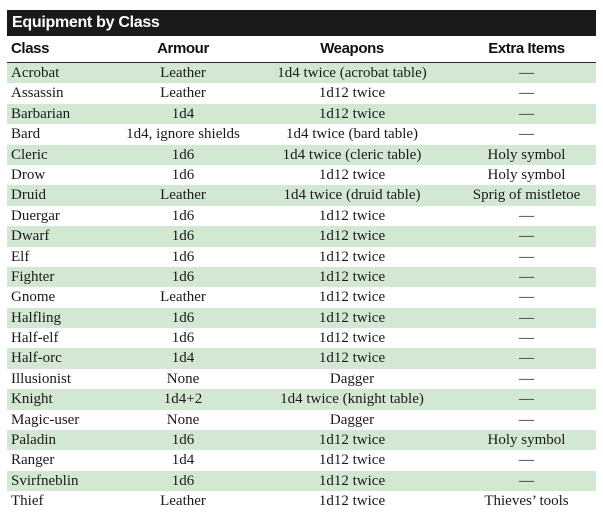 This screenshot has width=603, height=522. Describe the element at coordinates (29, 154) in the screenshot. I see `cell-class: Cleric` at that location.